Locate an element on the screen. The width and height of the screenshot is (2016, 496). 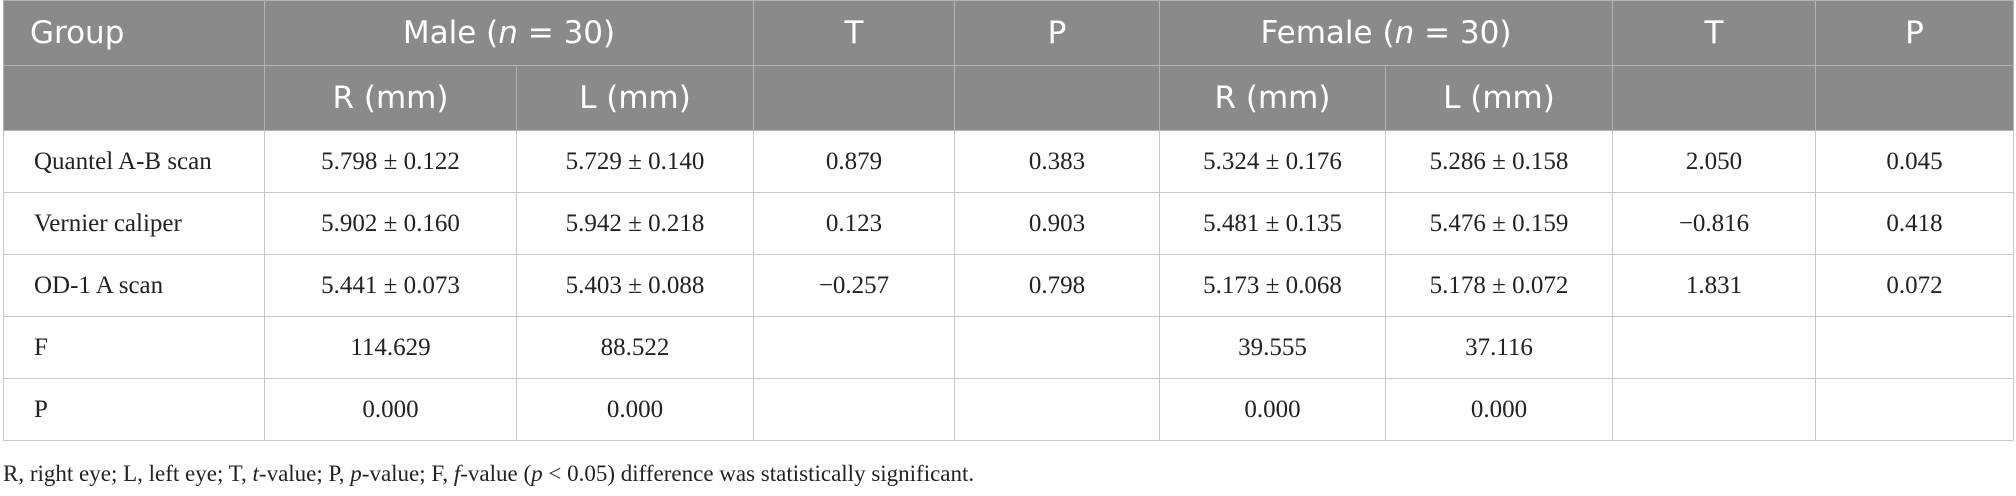
cell-male-l: 88.522 is located at coordinates (635, 347).